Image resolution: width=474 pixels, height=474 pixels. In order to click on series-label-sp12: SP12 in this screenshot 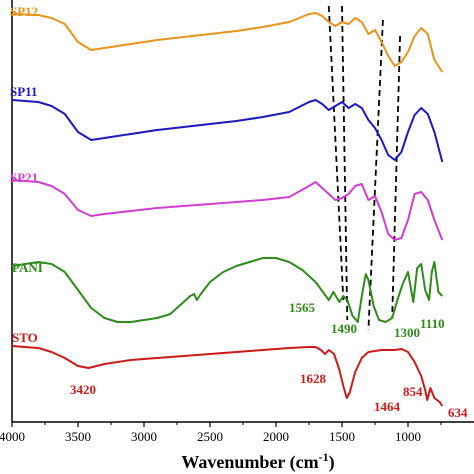, I will do `click(24, 11)`.